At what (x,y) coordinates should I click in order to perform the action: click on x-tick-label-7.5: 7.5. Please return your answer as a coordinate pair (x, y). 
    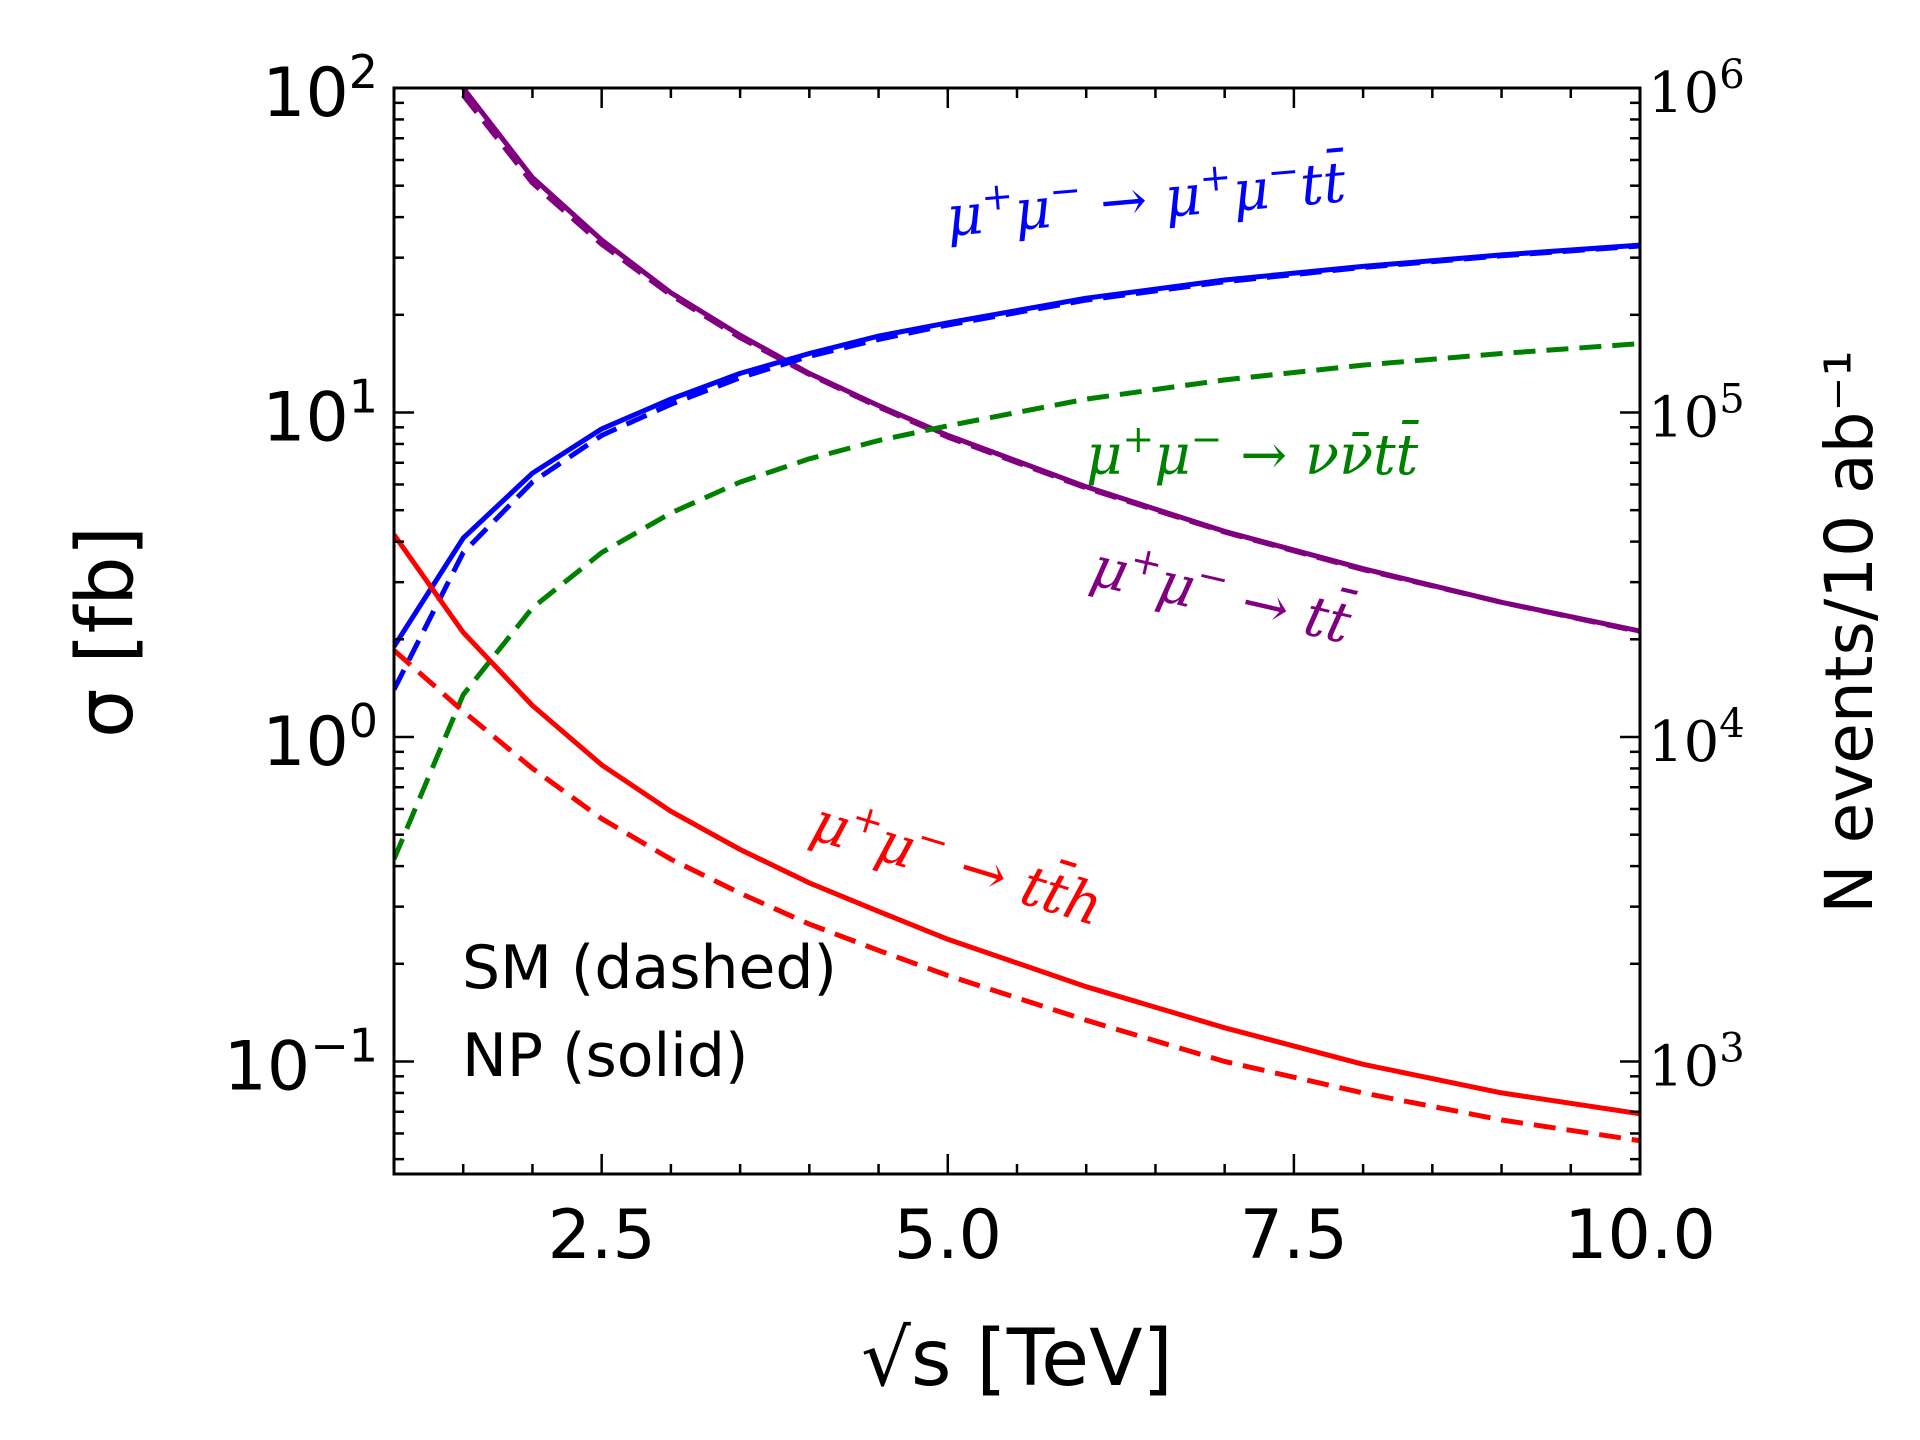
    Looking at the image, I should click on (1294, 1235).